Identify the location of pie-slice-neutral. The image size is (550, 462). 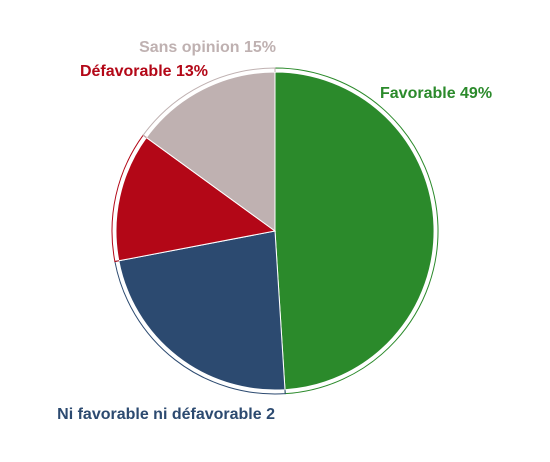
(202, 310).